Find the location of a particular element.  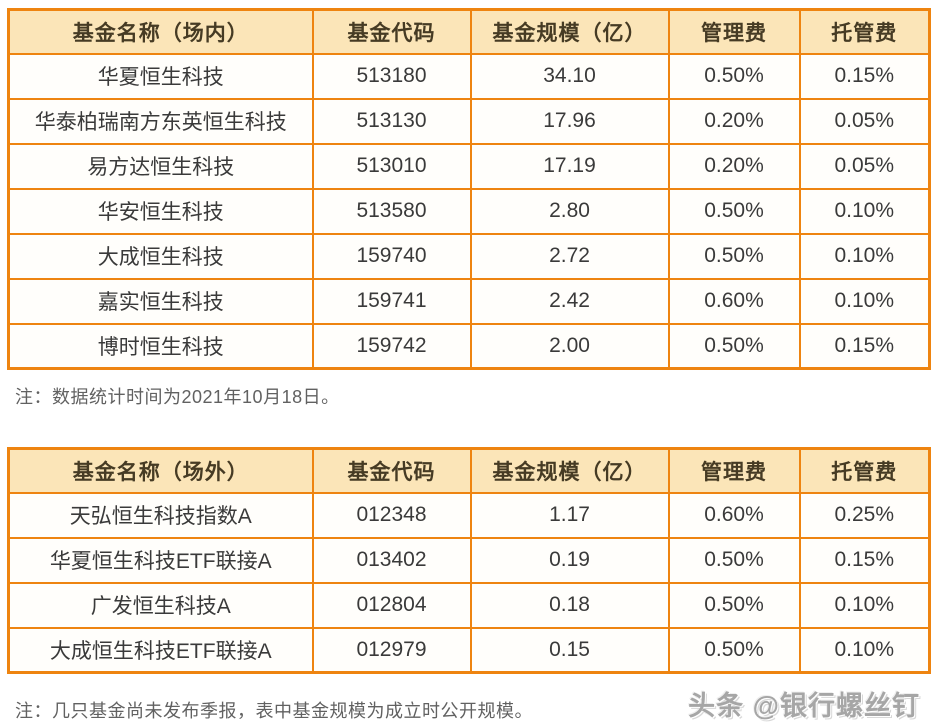

fund-name-cell: 嘉实恒生科技 is located at coordinates (160, 301).